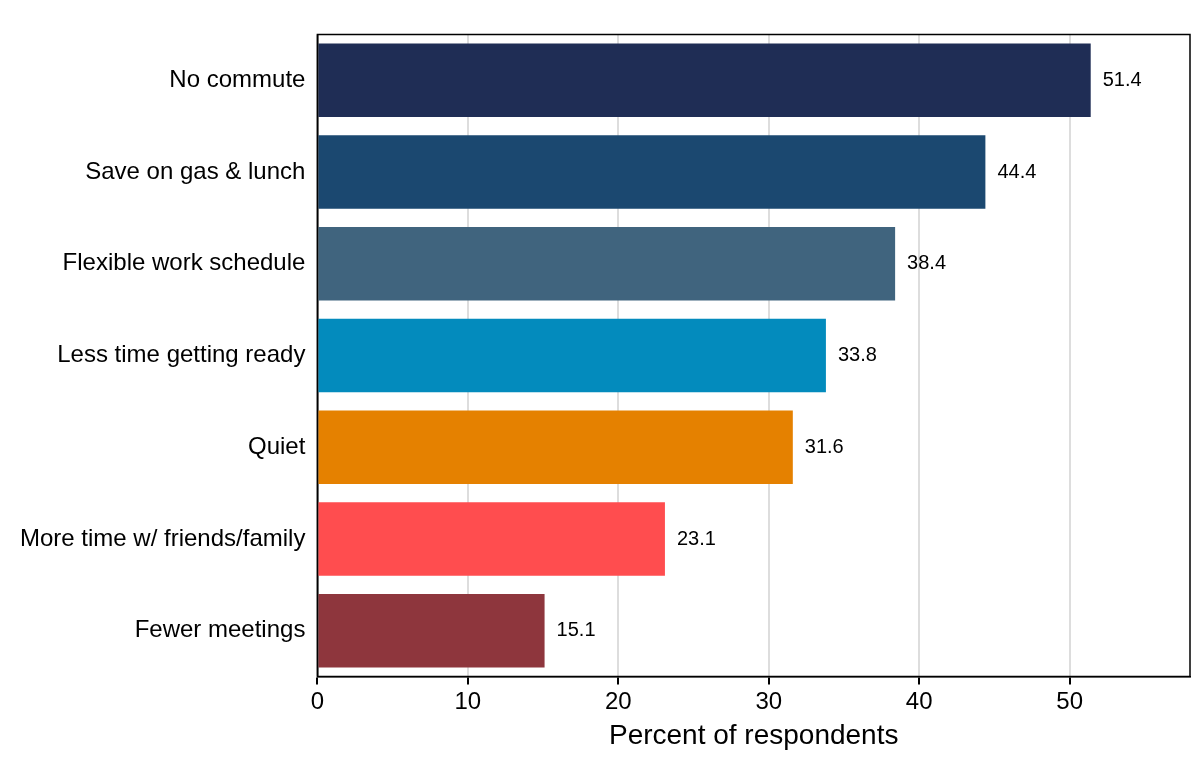 Image resolution: width=1204 pixels, height=765 pixels. Describe the element at coordinates (1069, 700) in the screenshot. I see `x-tick-label: 50` at that location.